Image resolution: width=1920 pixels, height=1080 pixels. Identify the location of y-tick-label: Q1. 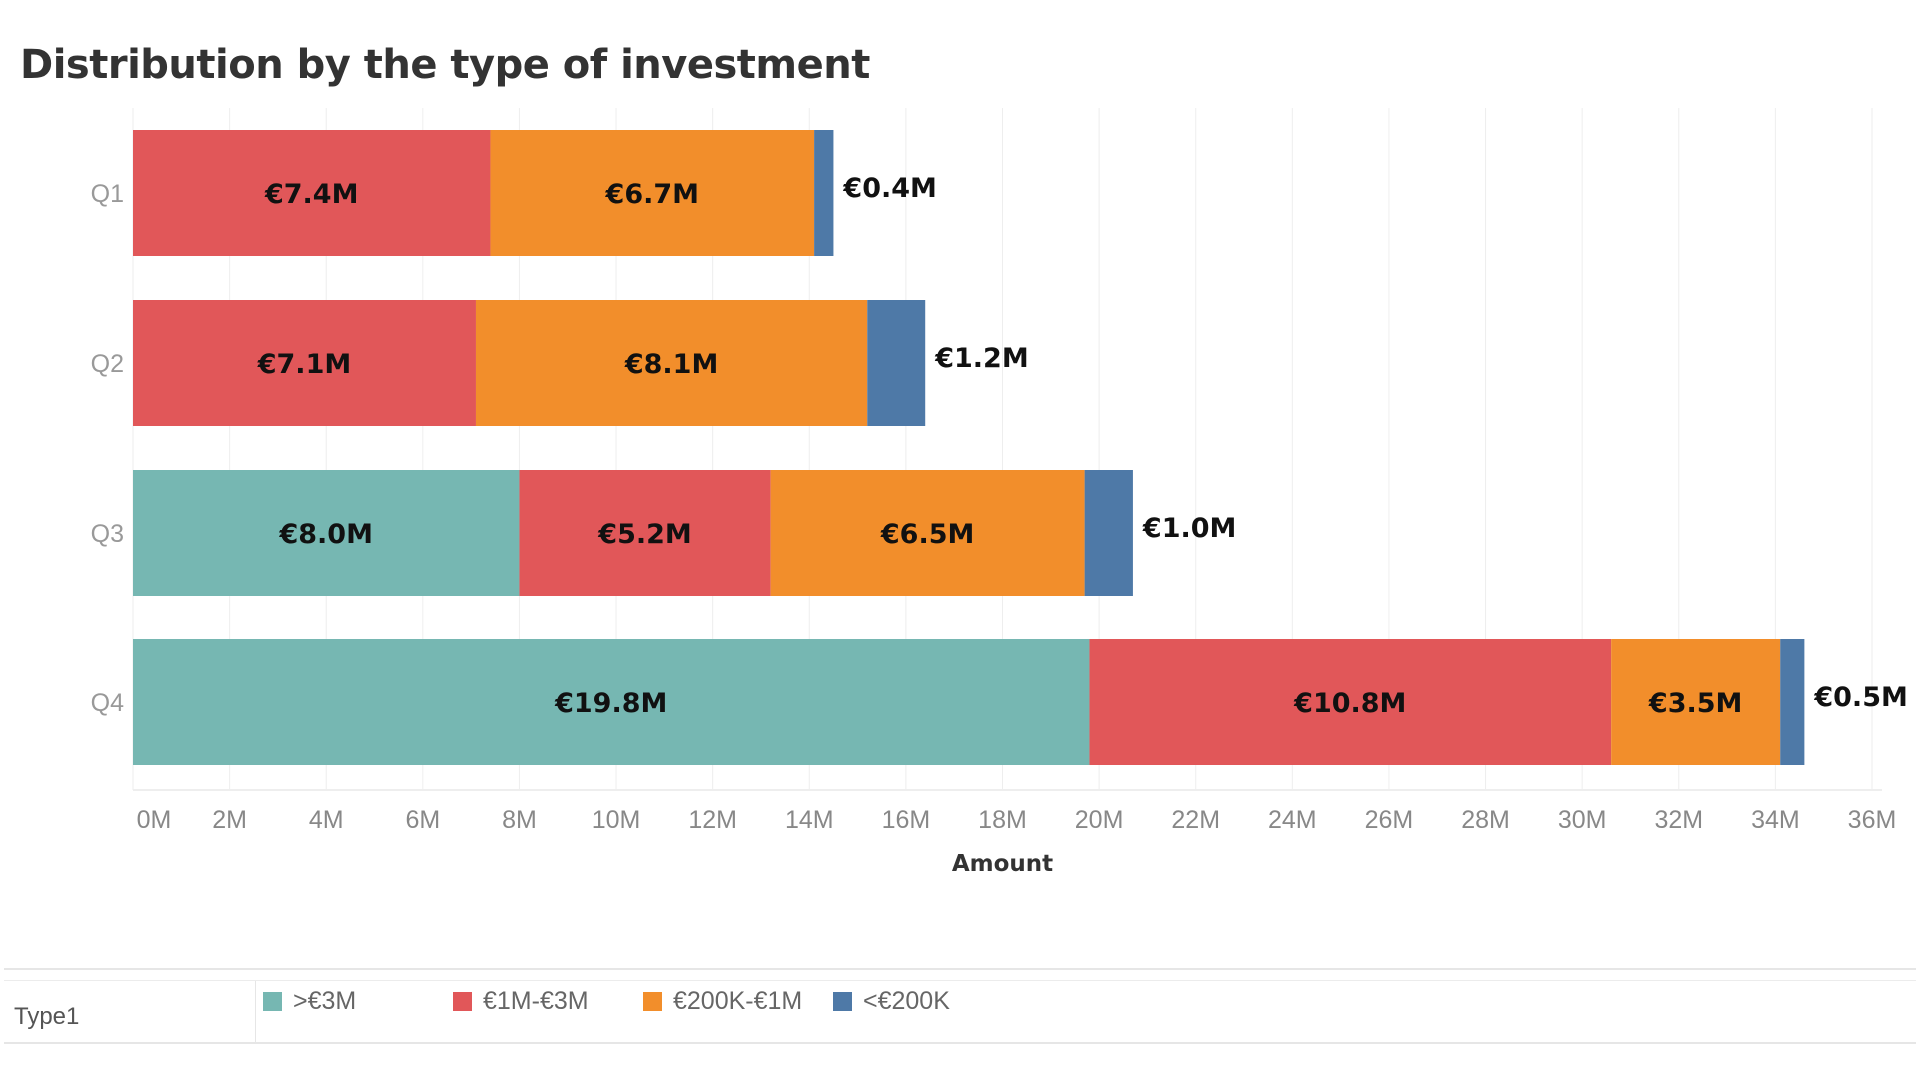
(107, 194).